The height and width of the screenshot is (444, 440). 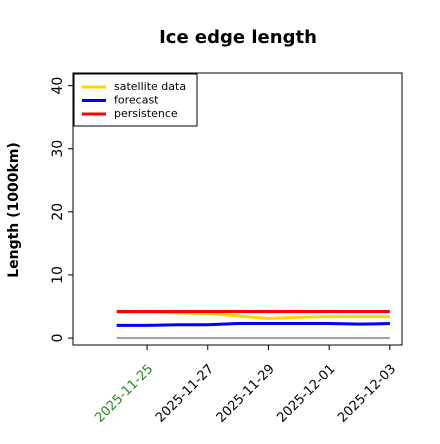 What do you see at coordinates (238, 37) in the screenshot?
I see `chart-title: Ice edge length` at bounding box center [238, 37].